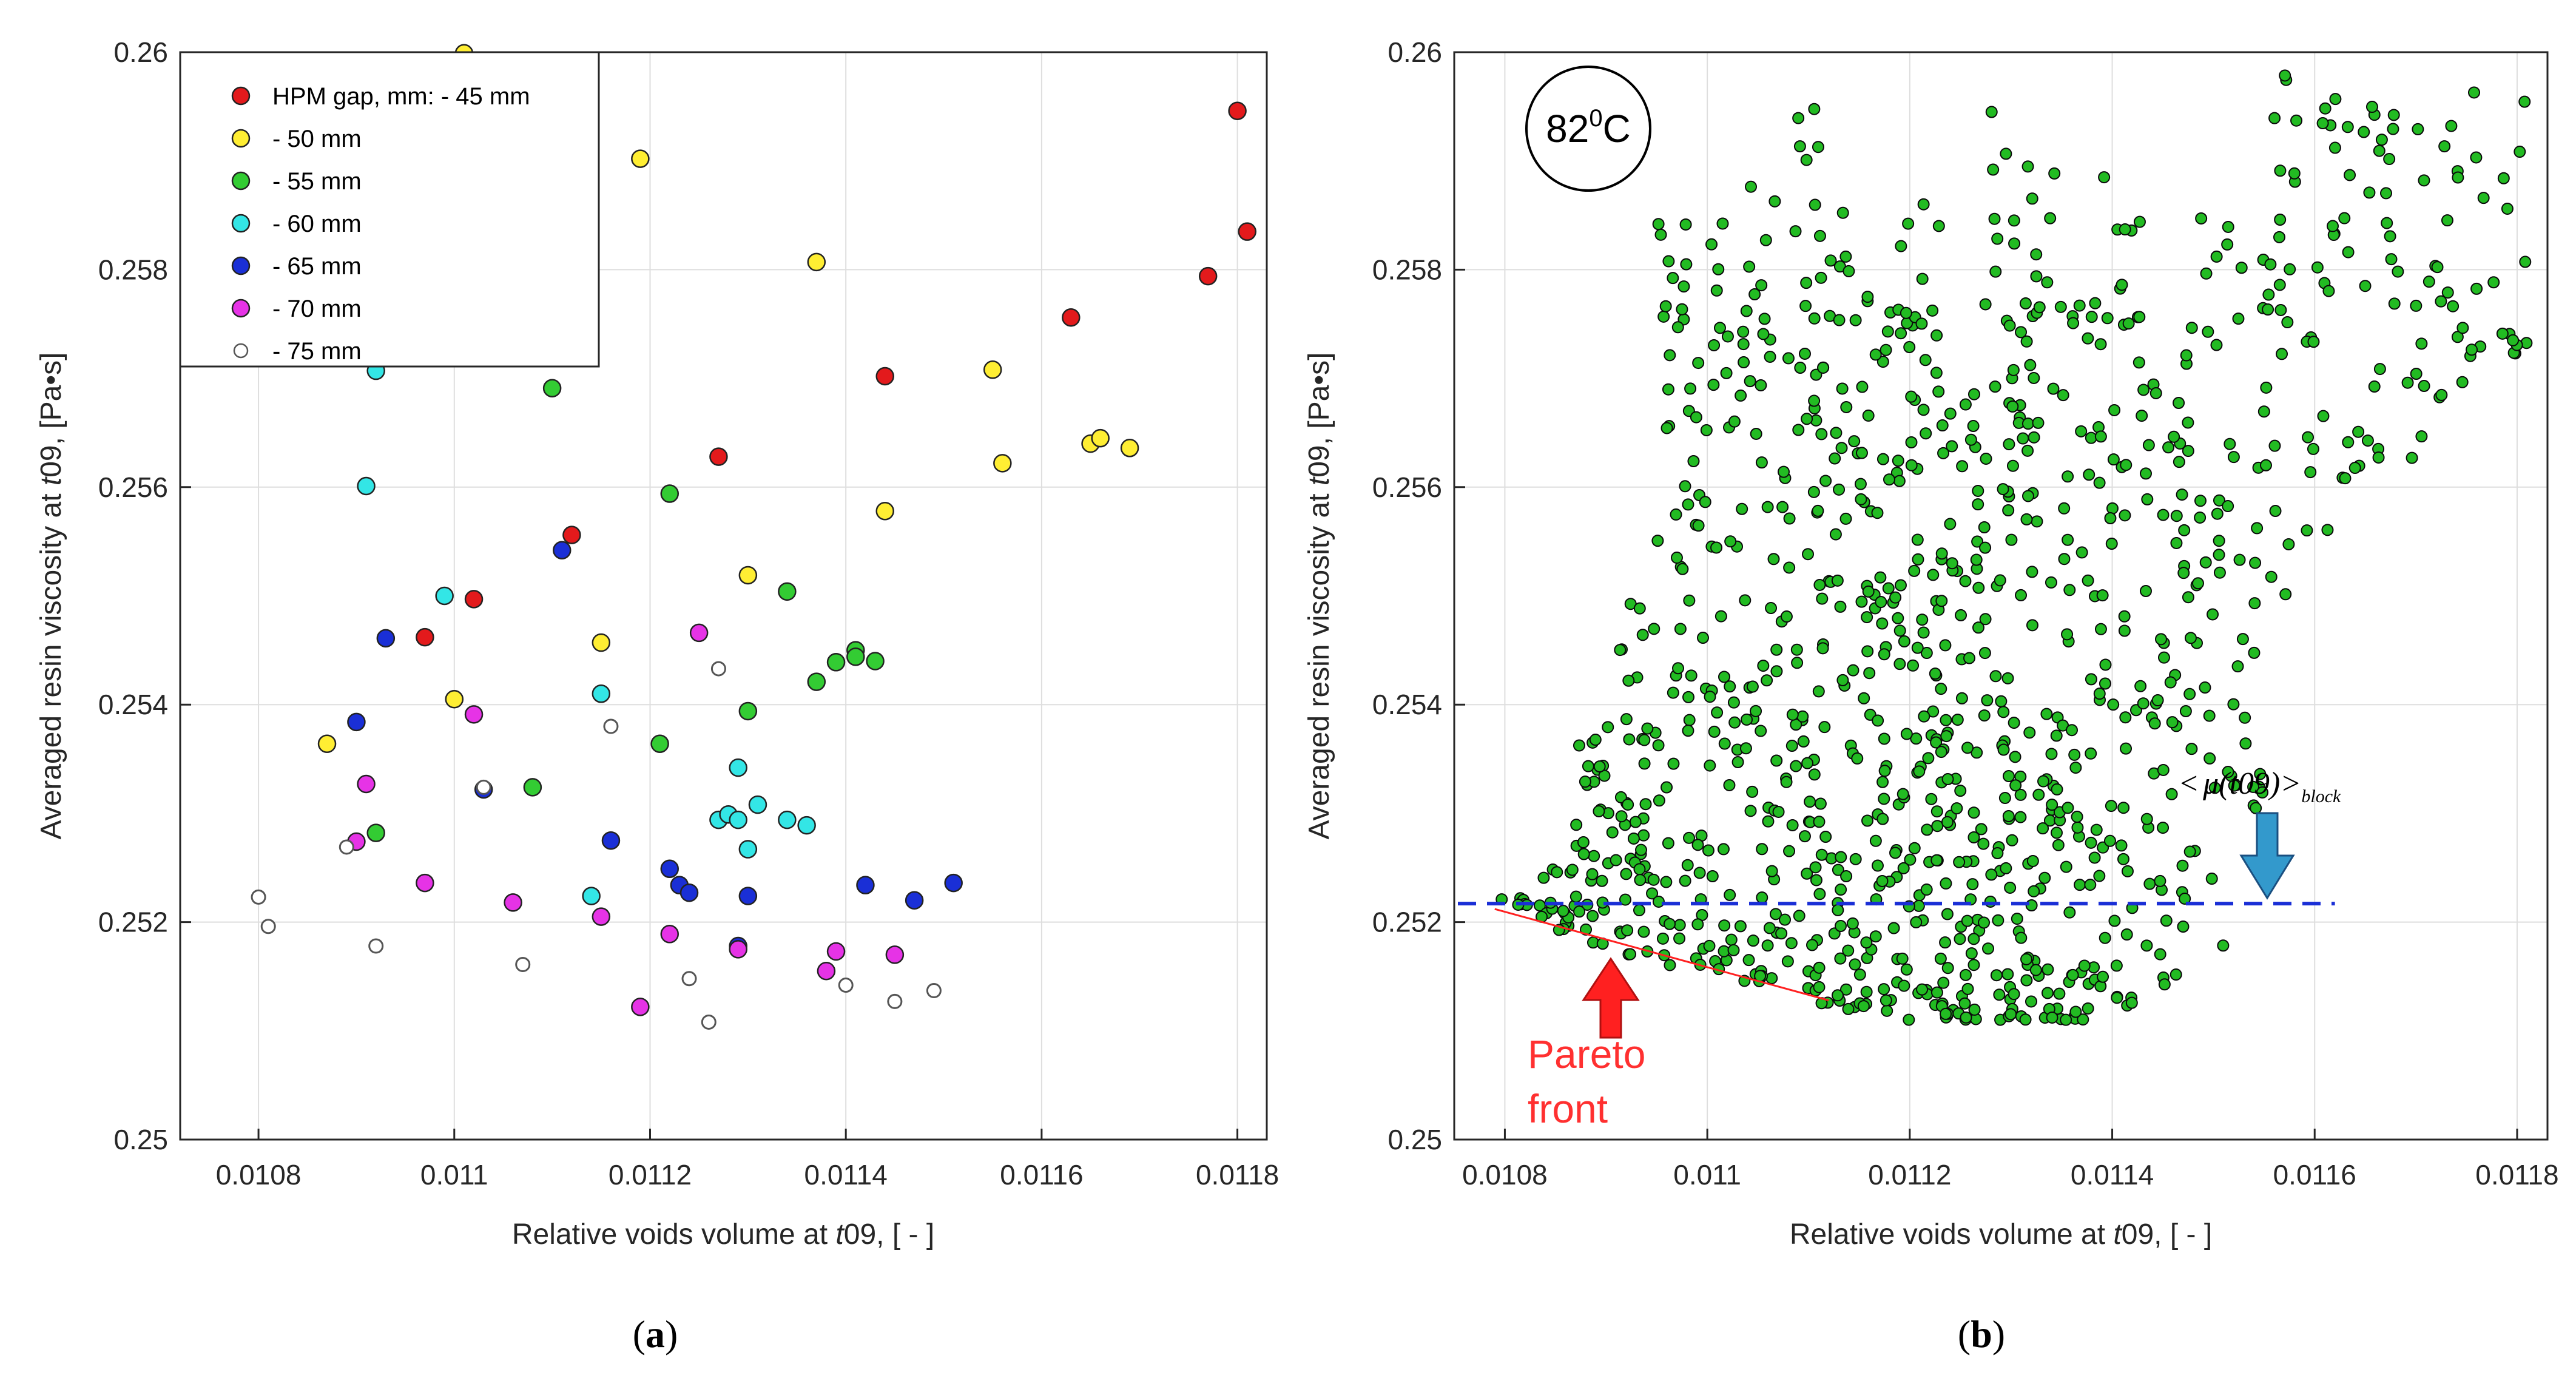 The image size is (2576, 1375). I want to click on pareto-label-line2: front, so click(1568, 1108).